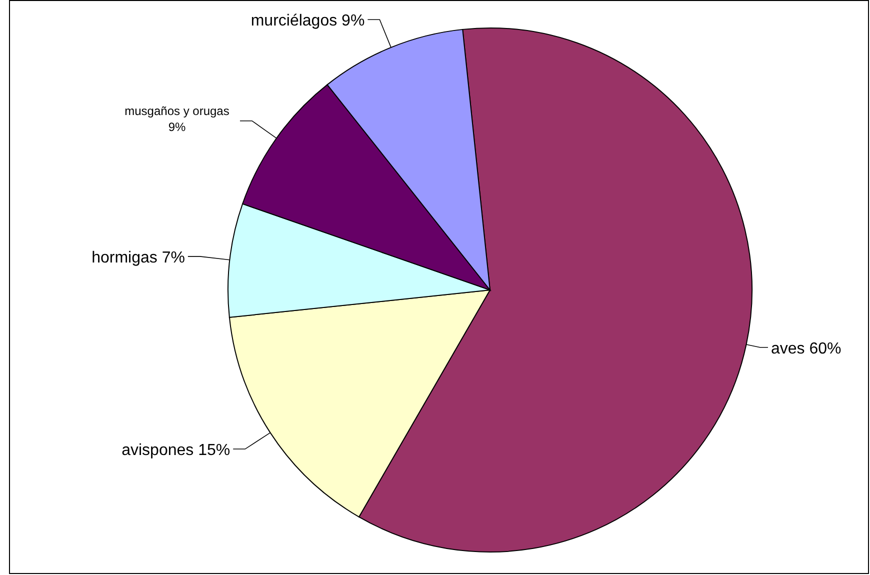  I want to click on slice-label: murciélagos 9%, so click(307, 21).